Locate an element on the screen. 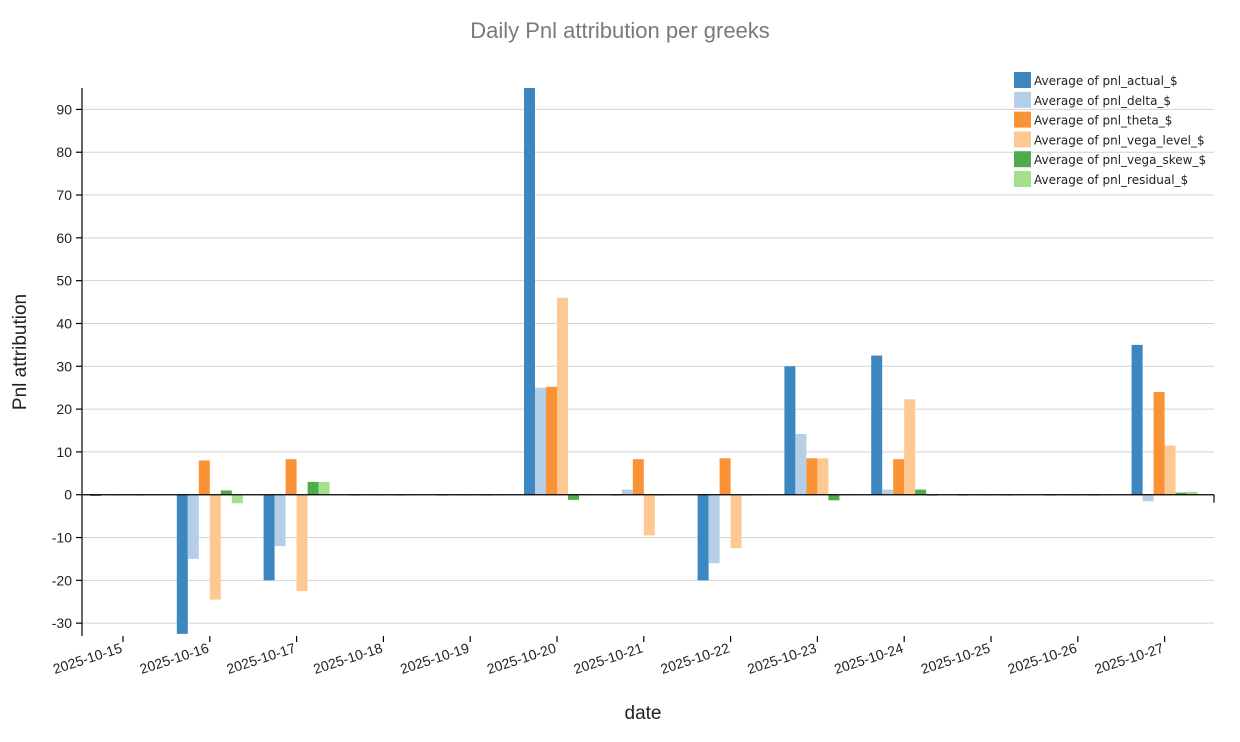  y-tick-label: 30 is located at coordinates (64, 366).